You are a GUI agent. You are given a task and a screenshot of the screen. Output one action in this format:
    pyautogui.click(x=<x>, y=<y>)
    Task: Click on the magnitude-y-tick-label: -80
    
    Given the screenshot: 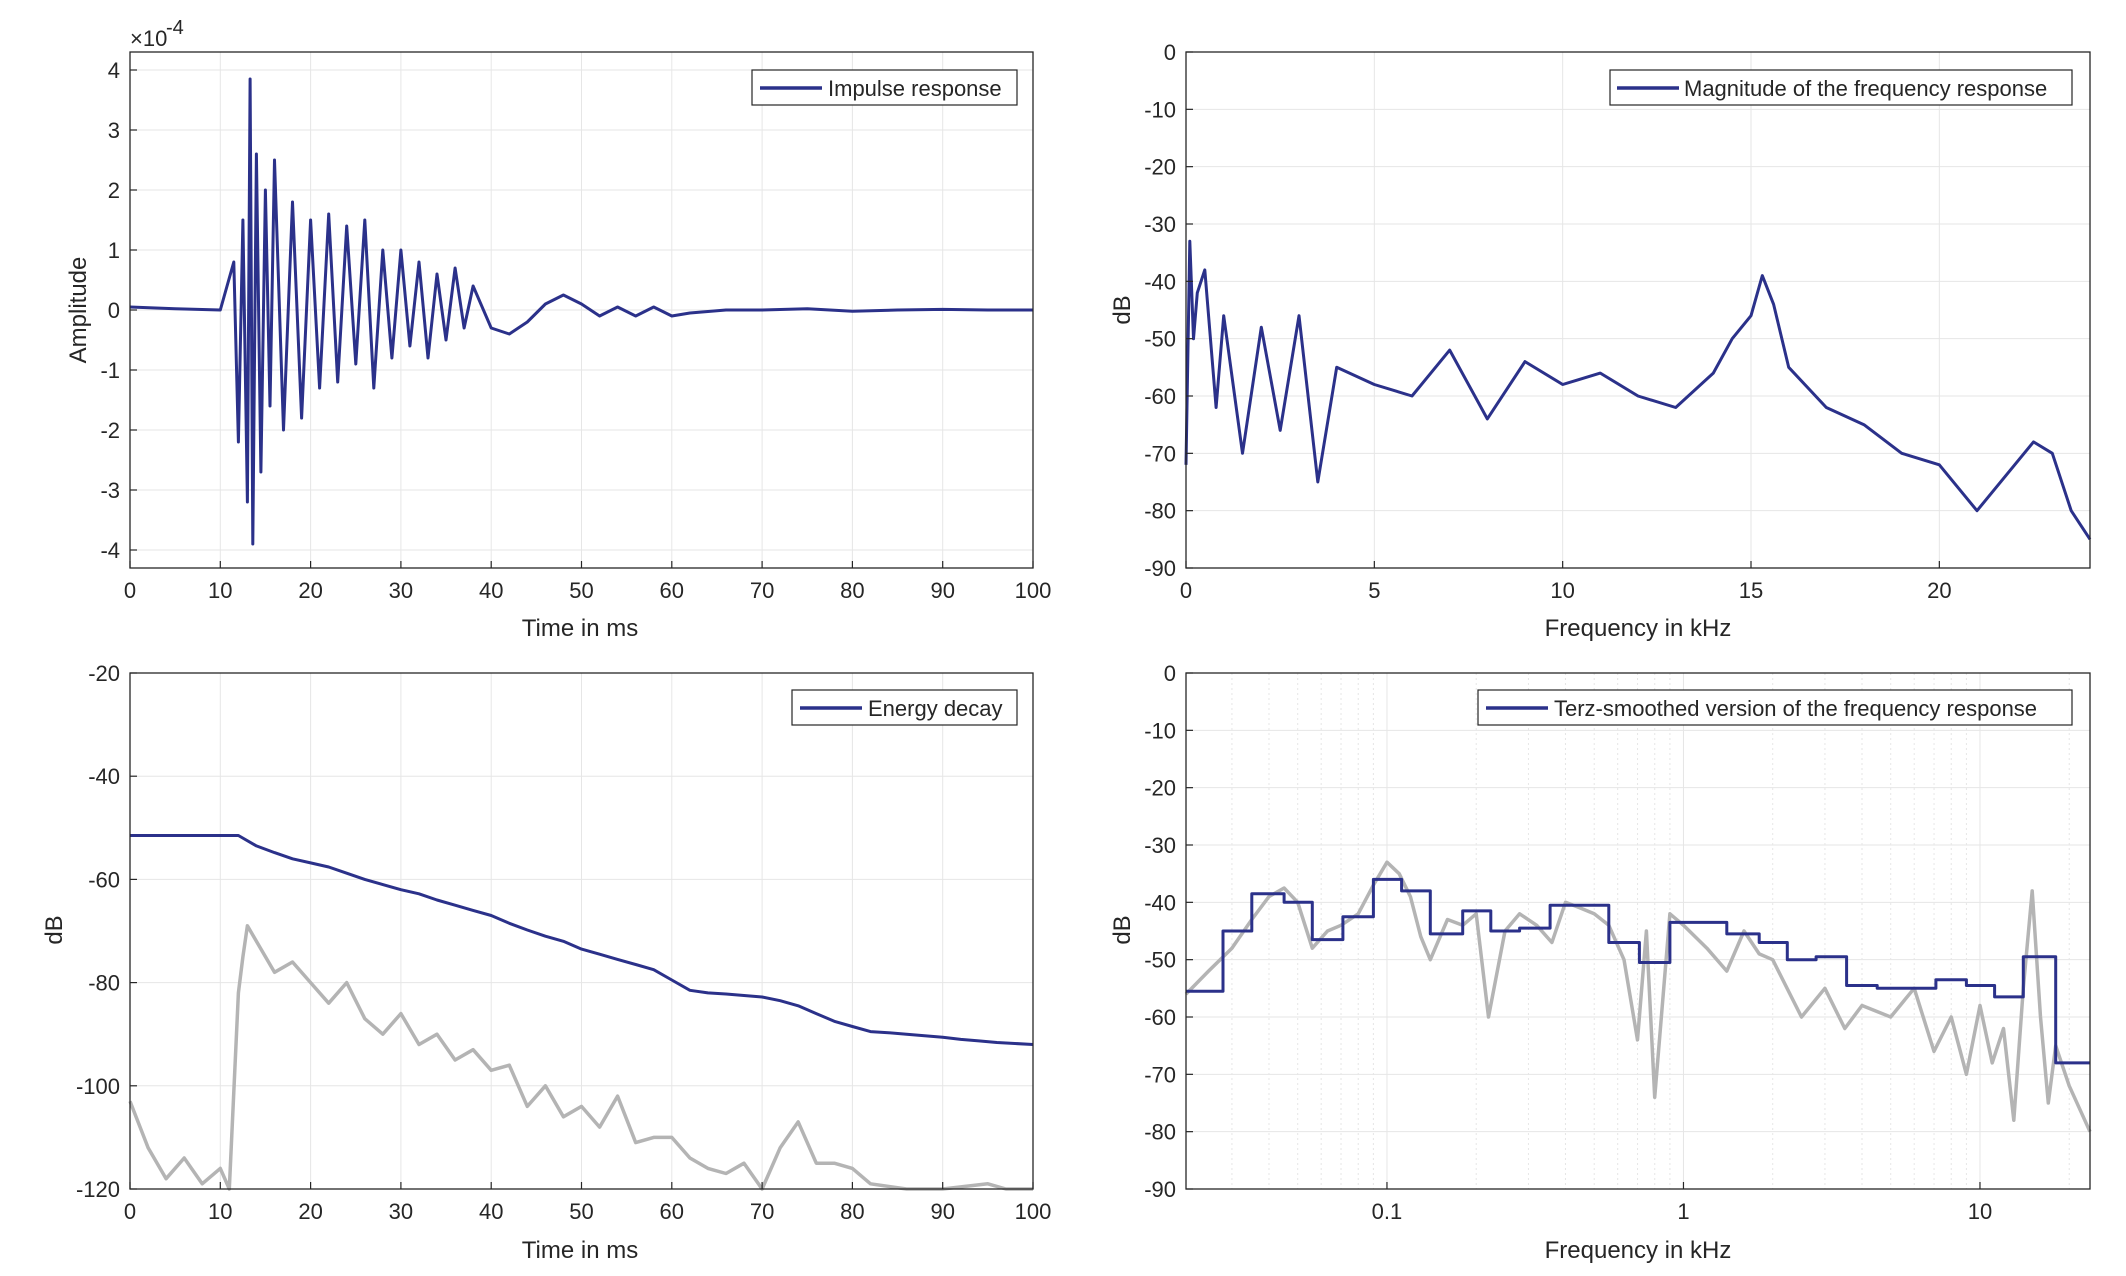 What is the action you would take?
    pyautogui.click(x=1160, y=511)
    